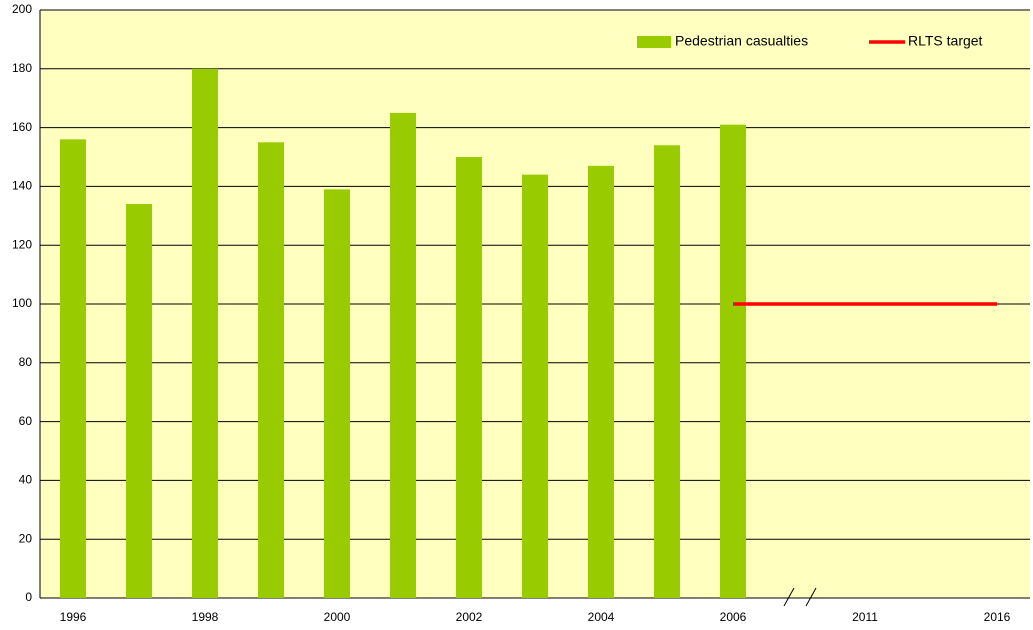 Image resolution: width=1033 pixels, height=630 pixels. I want to click on x-tick-label: 2006, so click(733, 617).